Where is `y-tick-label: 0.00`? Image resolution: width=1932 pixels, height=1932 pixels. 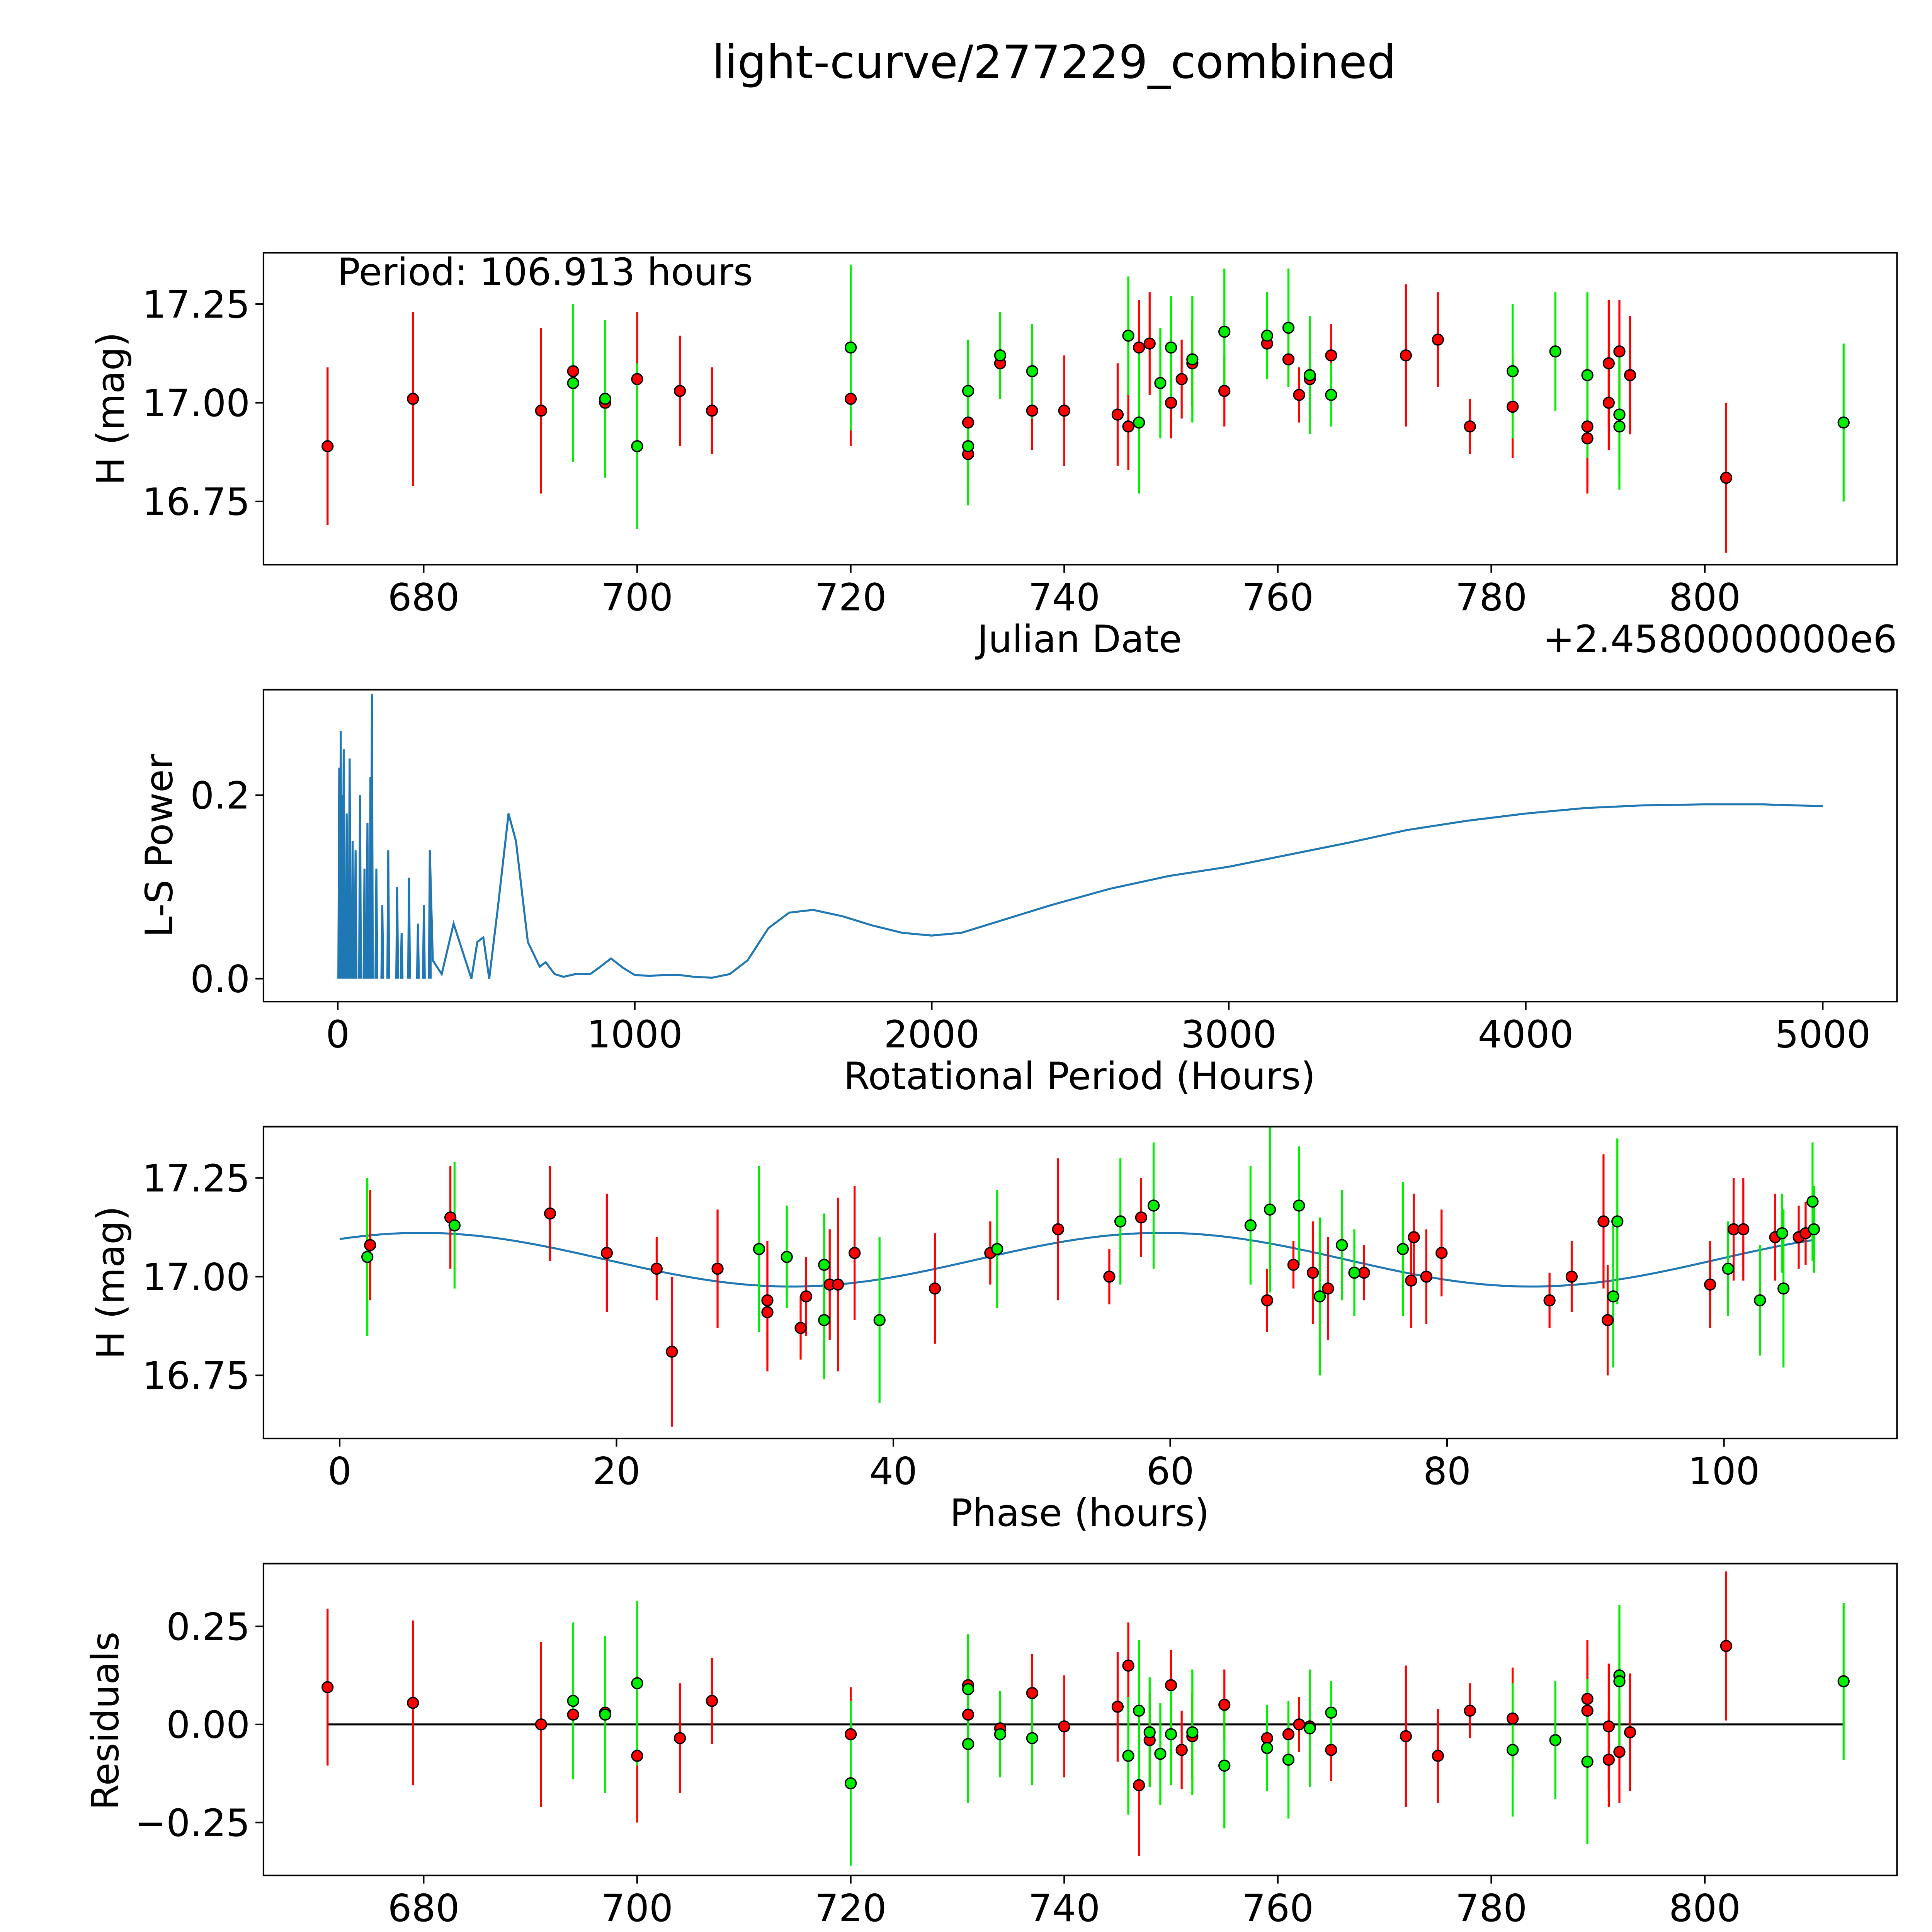
y-tick-label: 0.00 is located at coordinates (208, 1725).